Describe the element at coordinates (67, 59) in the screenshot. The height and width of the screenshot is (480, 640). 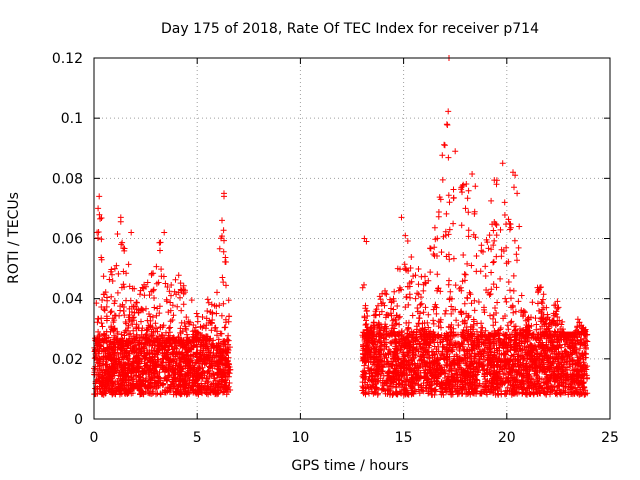
I see `y-tick-label: 0.12` at that location.